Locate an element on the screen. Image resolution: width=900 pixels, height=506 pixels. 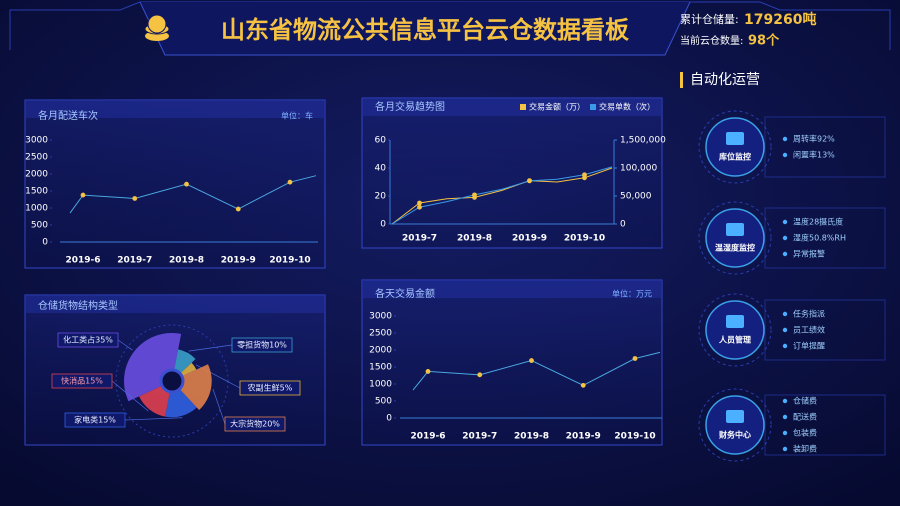
item-line: 装卸费 is located at coordinates (805, 449).